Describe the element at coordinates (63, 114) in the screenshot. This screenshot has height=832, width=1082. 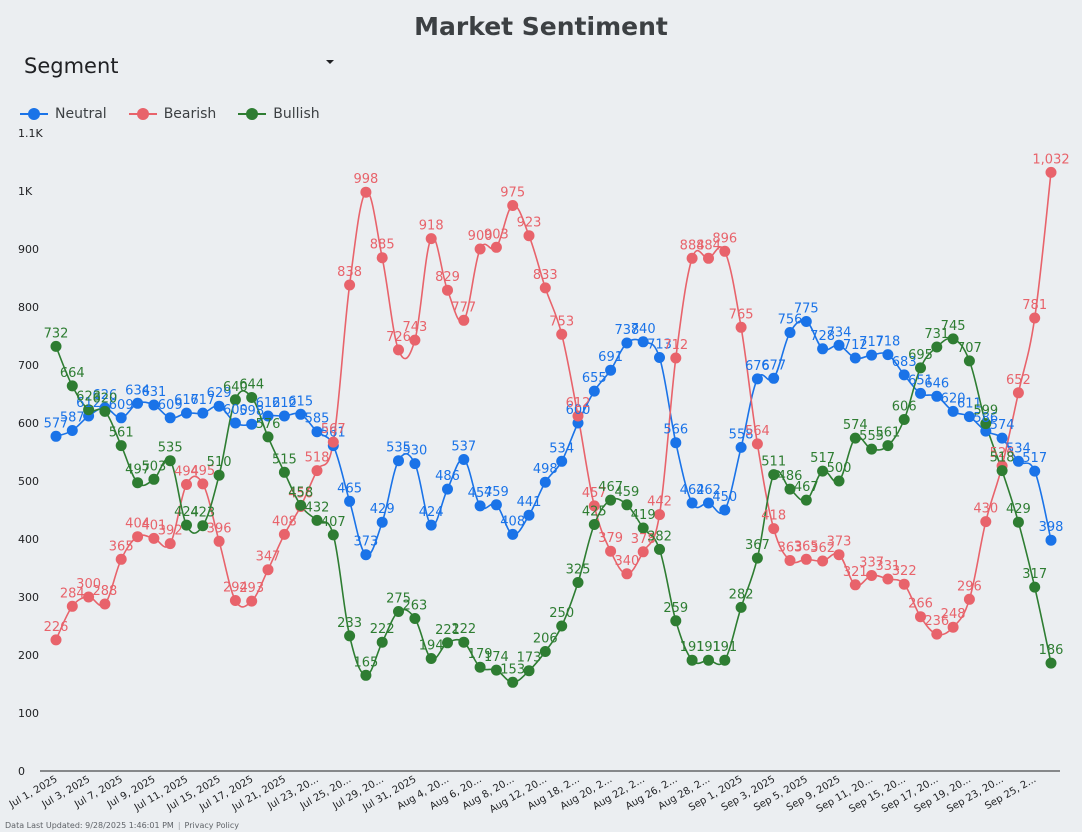
I see `legend-item-neutral: Neutral` at that location.